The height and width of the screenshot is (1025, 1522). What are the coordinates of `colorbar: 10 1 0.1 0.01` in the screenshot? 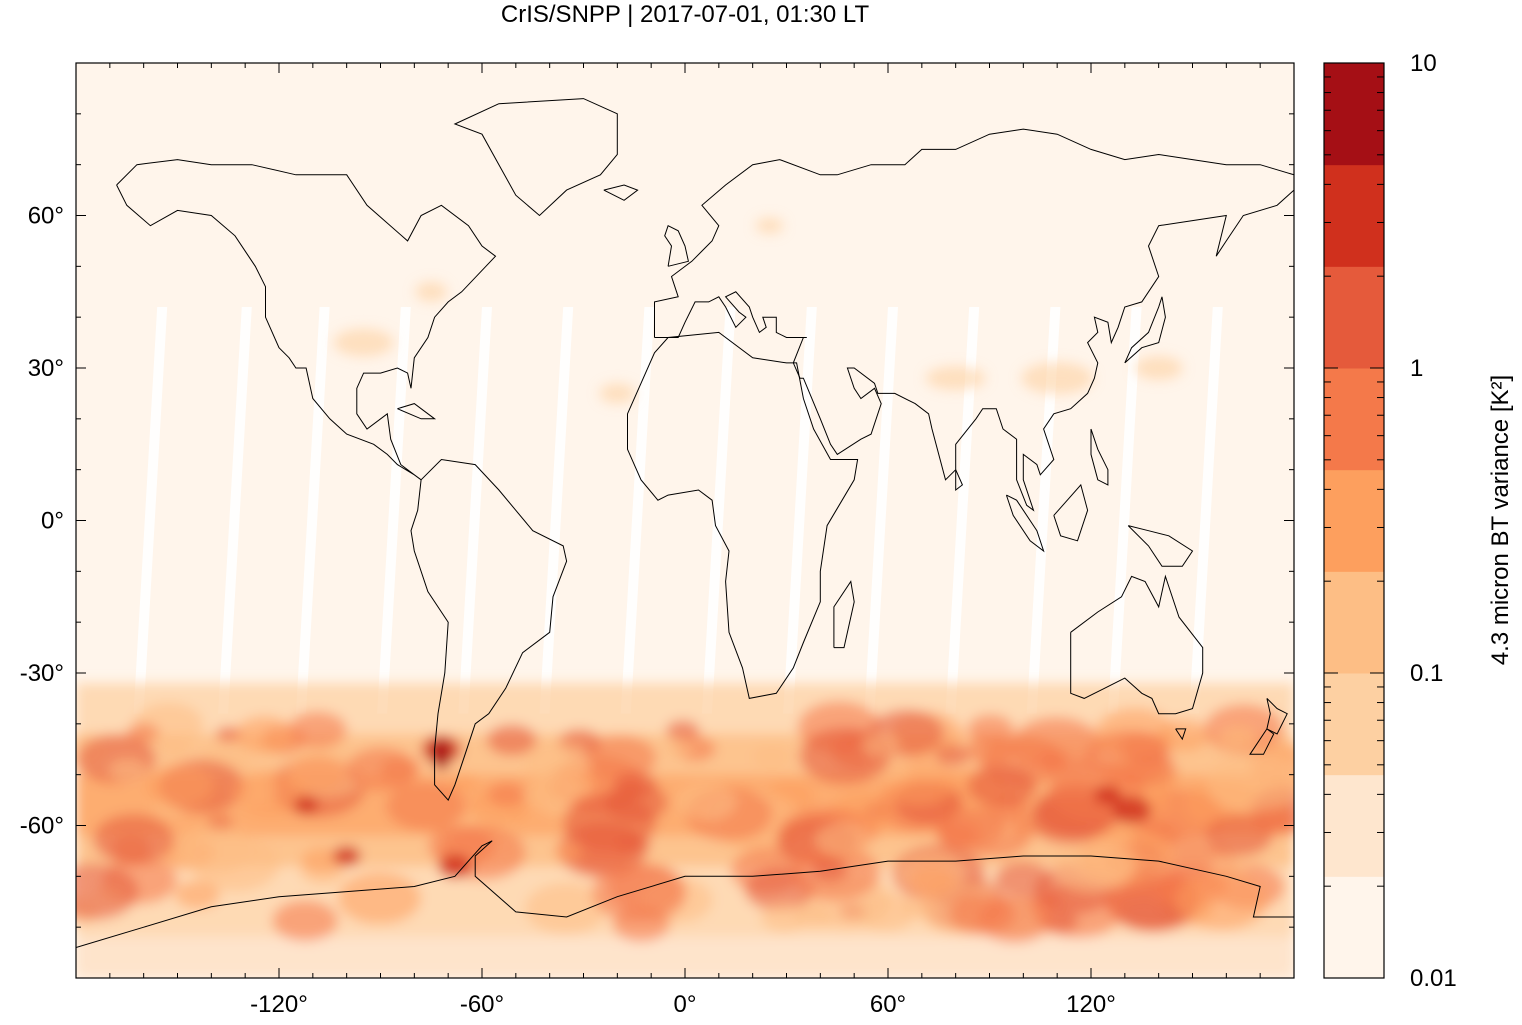 It's located at (1390, 521).